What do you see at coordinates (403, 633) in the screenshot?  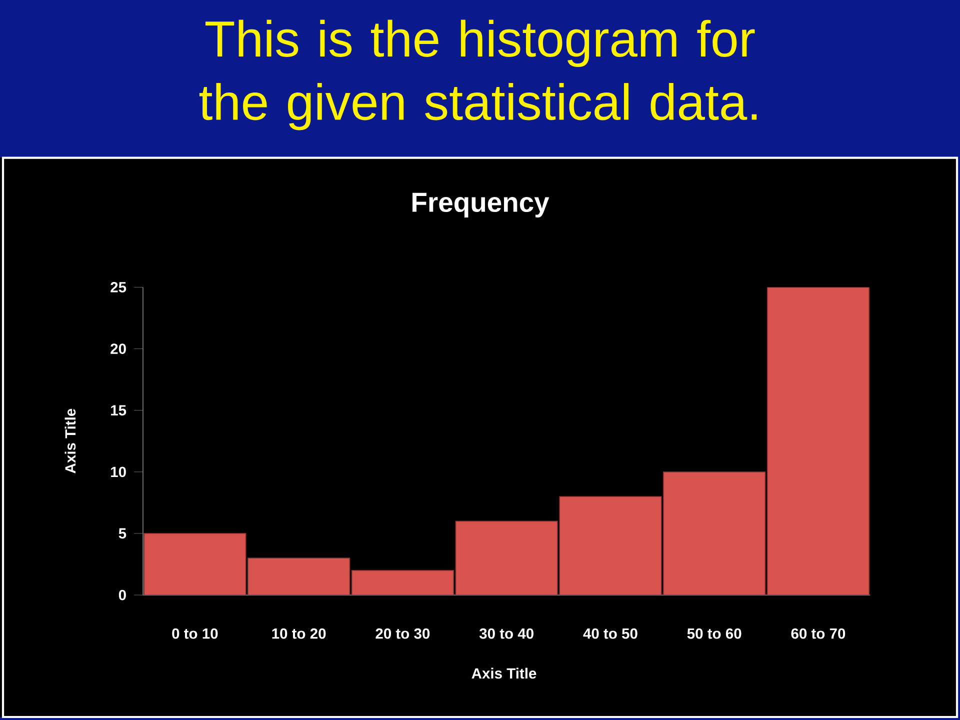 I see `x-tick-label: 20 to 30` at bounding box center [403, 633].